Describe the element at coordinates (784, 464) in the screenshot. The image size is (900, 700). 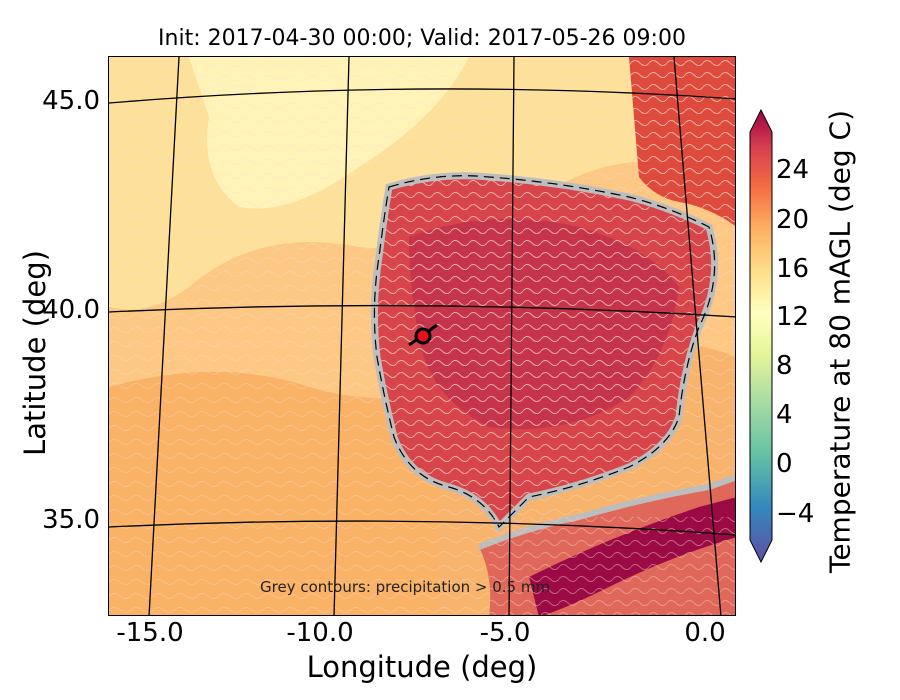
I see `cb-tick-0: 0` at that location.